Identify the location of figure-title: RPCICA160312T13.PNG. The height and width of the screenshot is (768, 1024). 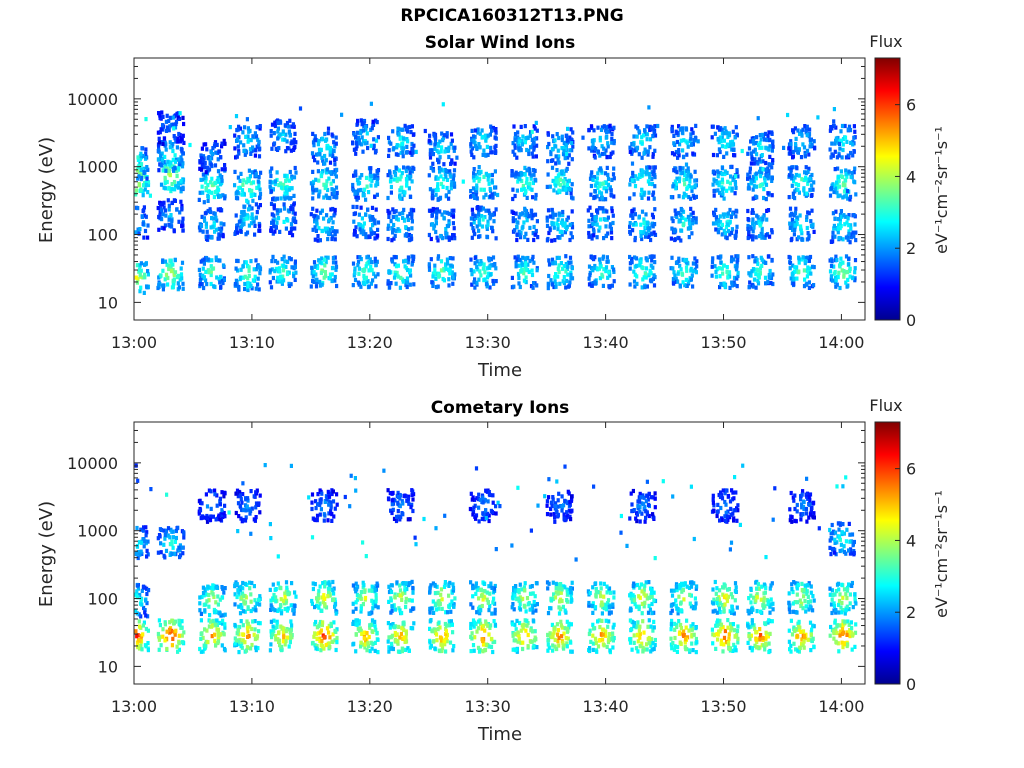
(512, 16).